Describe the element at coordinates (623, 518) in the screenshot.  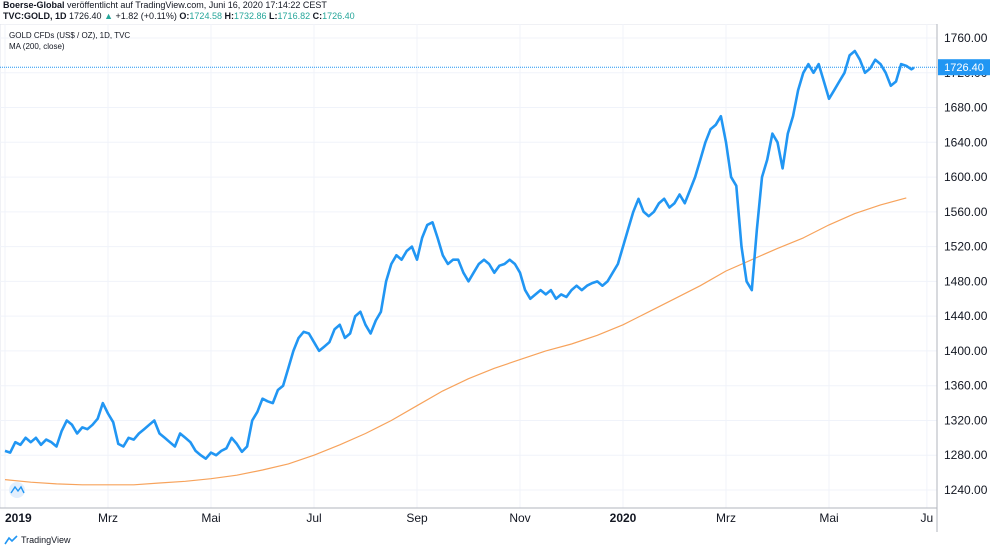
I see `x-tick-label: 2020` at that location.